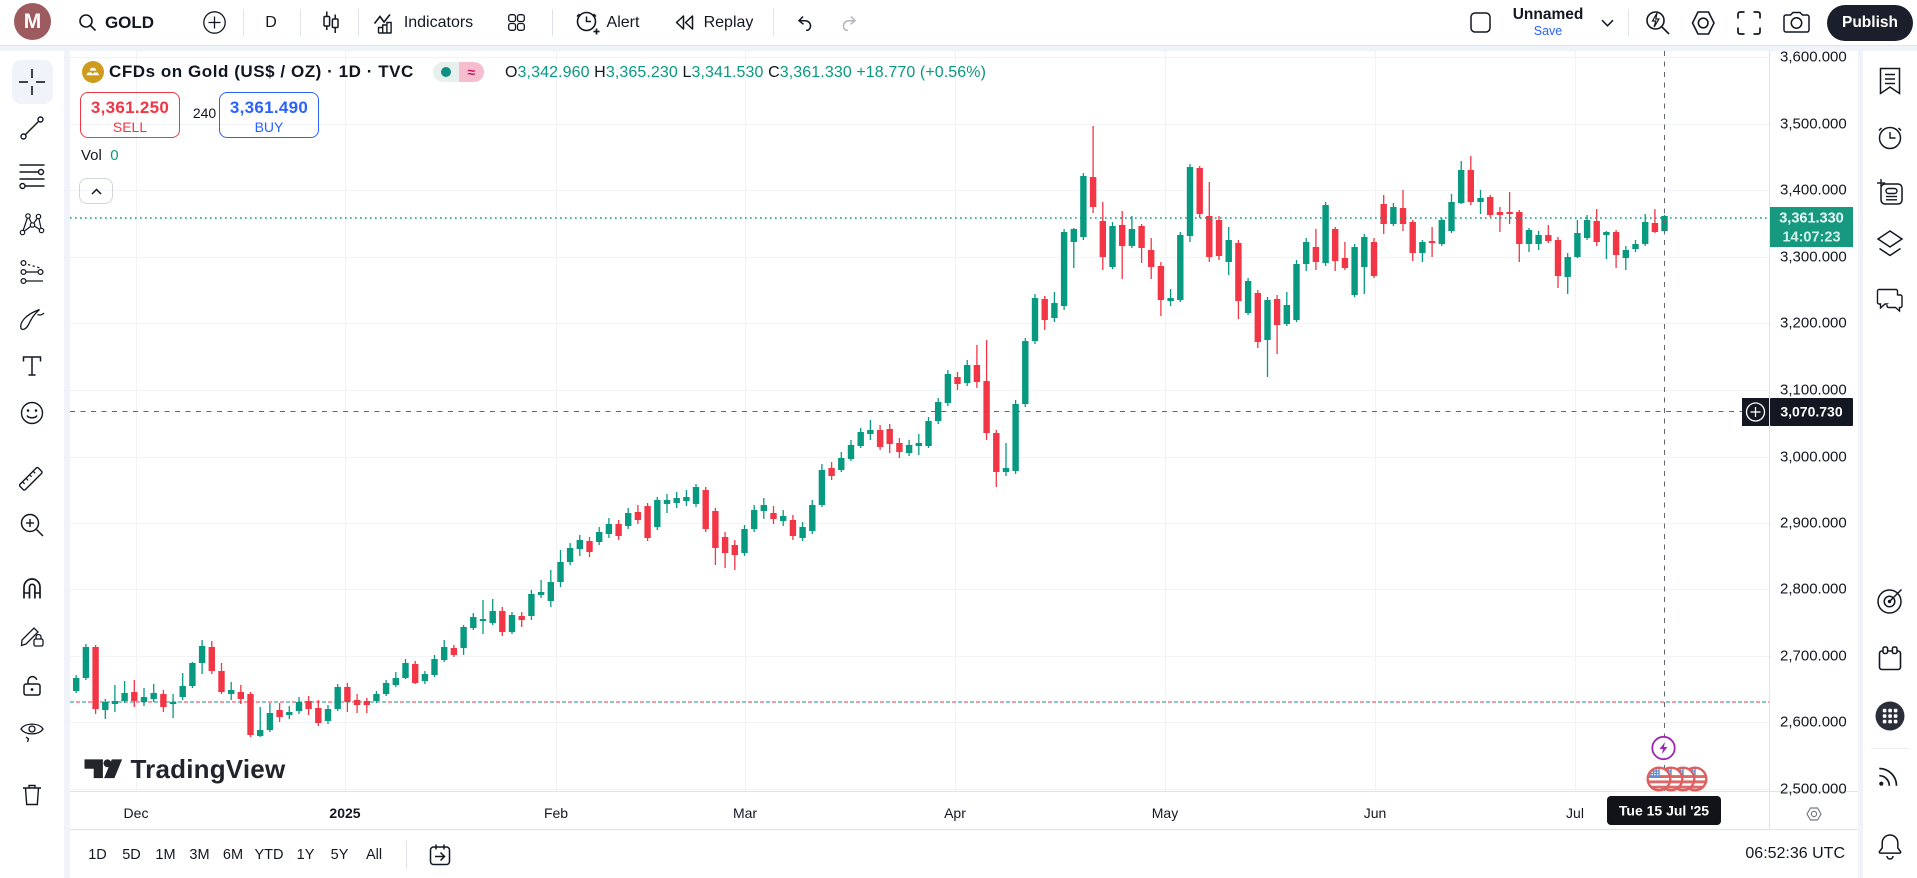 This screenshot has width=1917, height=878. Describe the element at coordinates (208, 769) in the screenshot. I see `svg-text: TradingView` at that location.